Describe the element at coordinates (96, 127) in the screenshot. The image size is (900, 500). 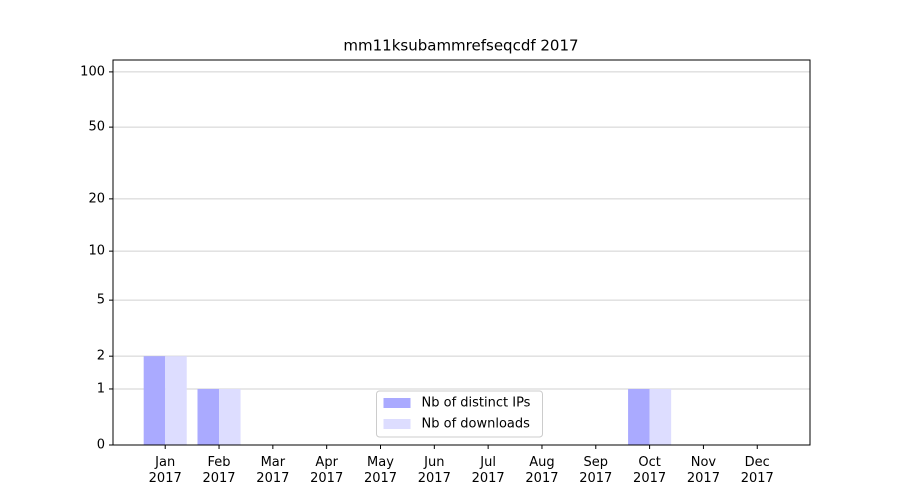
I see `y-tick-label: 50` at that location.